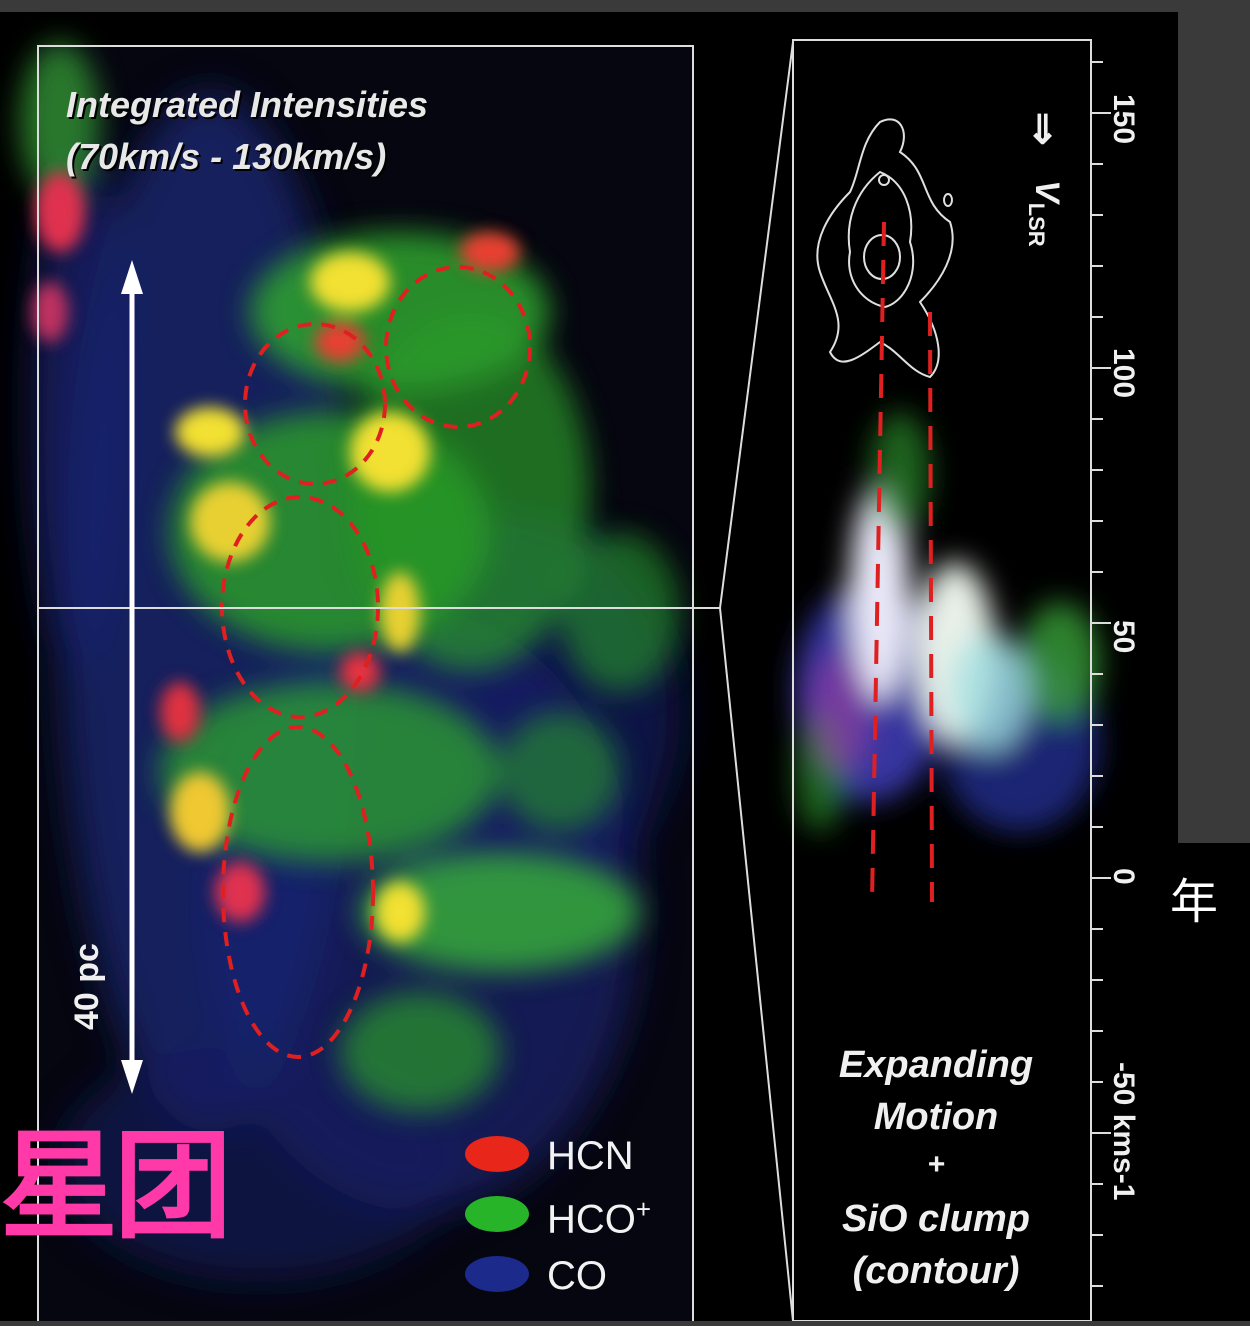  What do you see at coordinates (1043, 129) in the screenshot?
I see `velocity-arrow-icon: ⇒` at bounding box center [1043, 129].